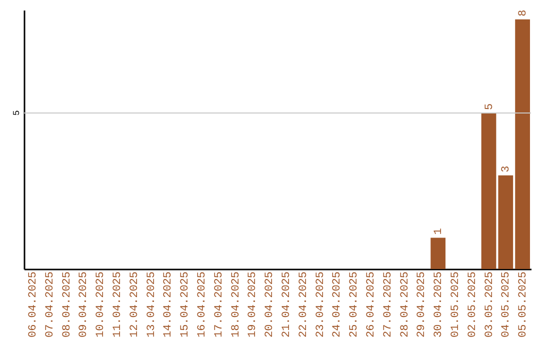 Image resolution: width=540 pixels, height=340 pixels. What do you see at coordinates (439, 231) in the screenshot?
I see `data-label: 1` at bounding box center [439, 231].